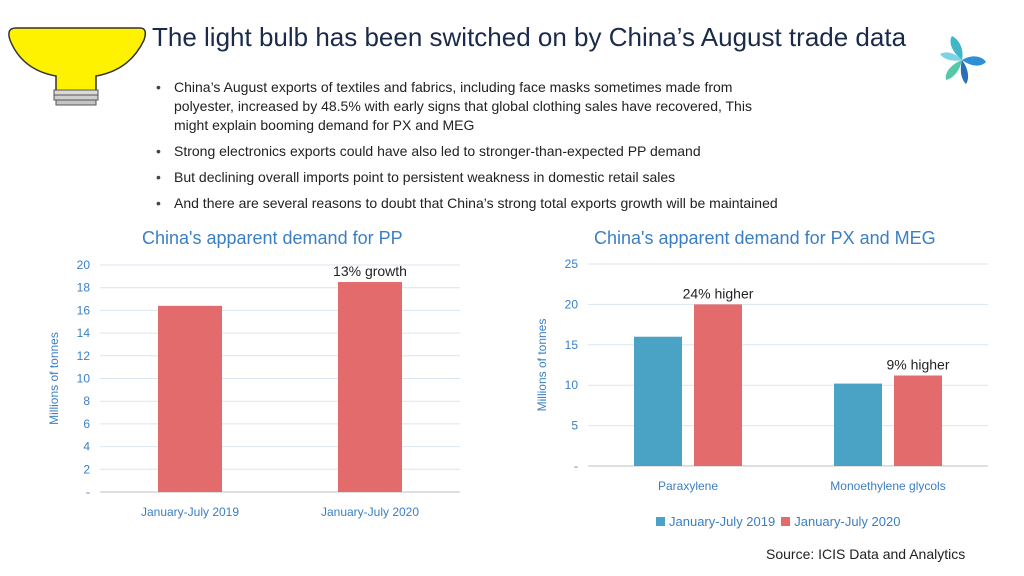 The image size is (1024, 576). I want to click on y-tick-label: 18, so click(84, 288).